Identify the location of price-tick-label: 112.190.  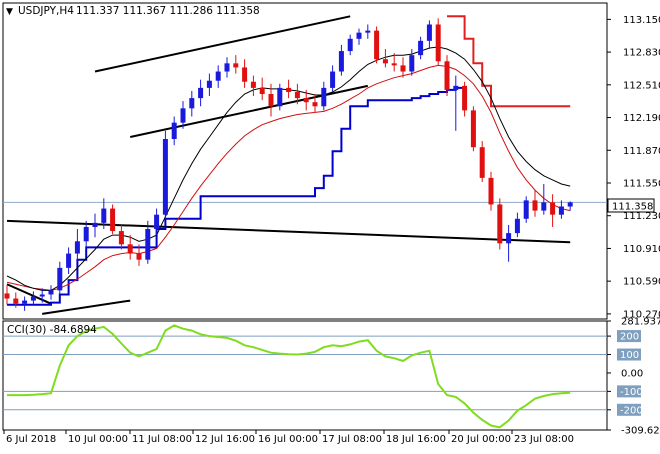
(641, 118).